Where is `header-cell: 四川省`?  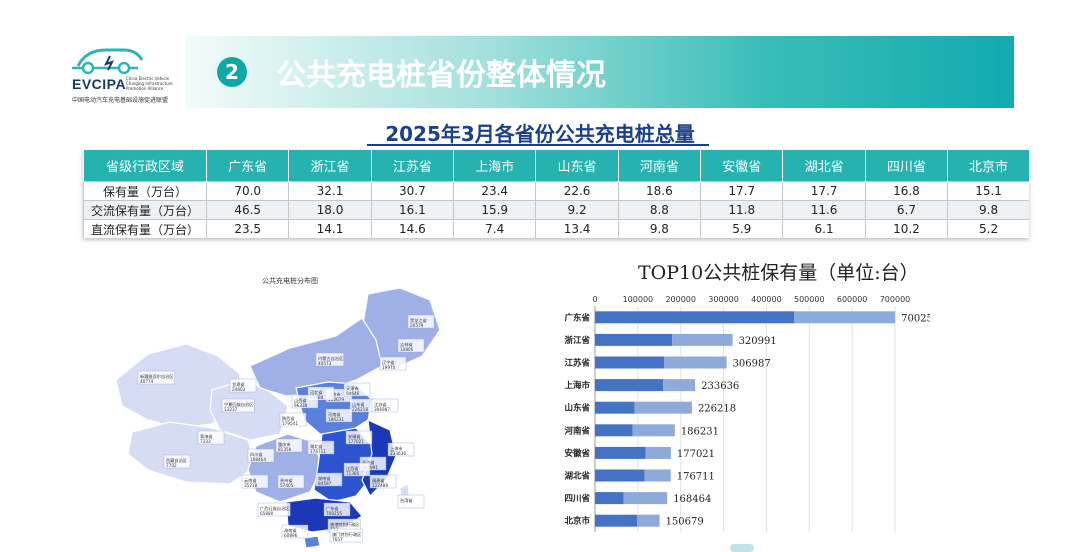 header-cell: 四川省 is located at coordinates (906, 166).